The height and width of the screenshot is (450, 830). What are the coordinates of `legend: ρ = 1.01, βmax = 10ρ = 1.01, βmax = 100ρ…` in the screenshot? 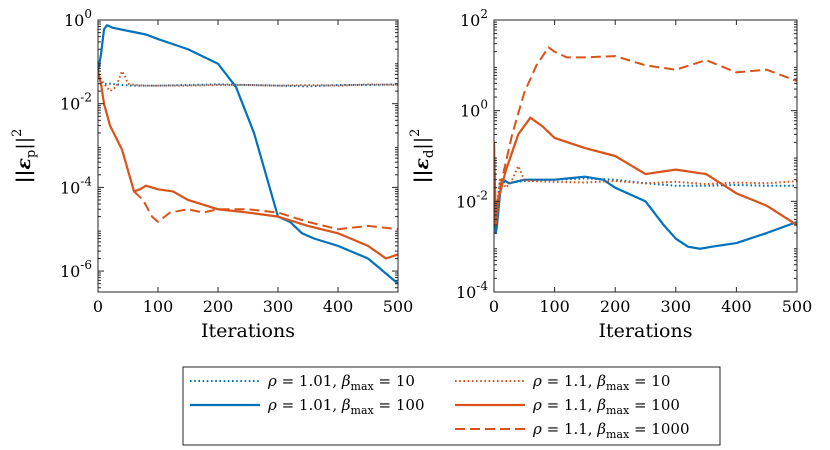 It's located at (451, 406).